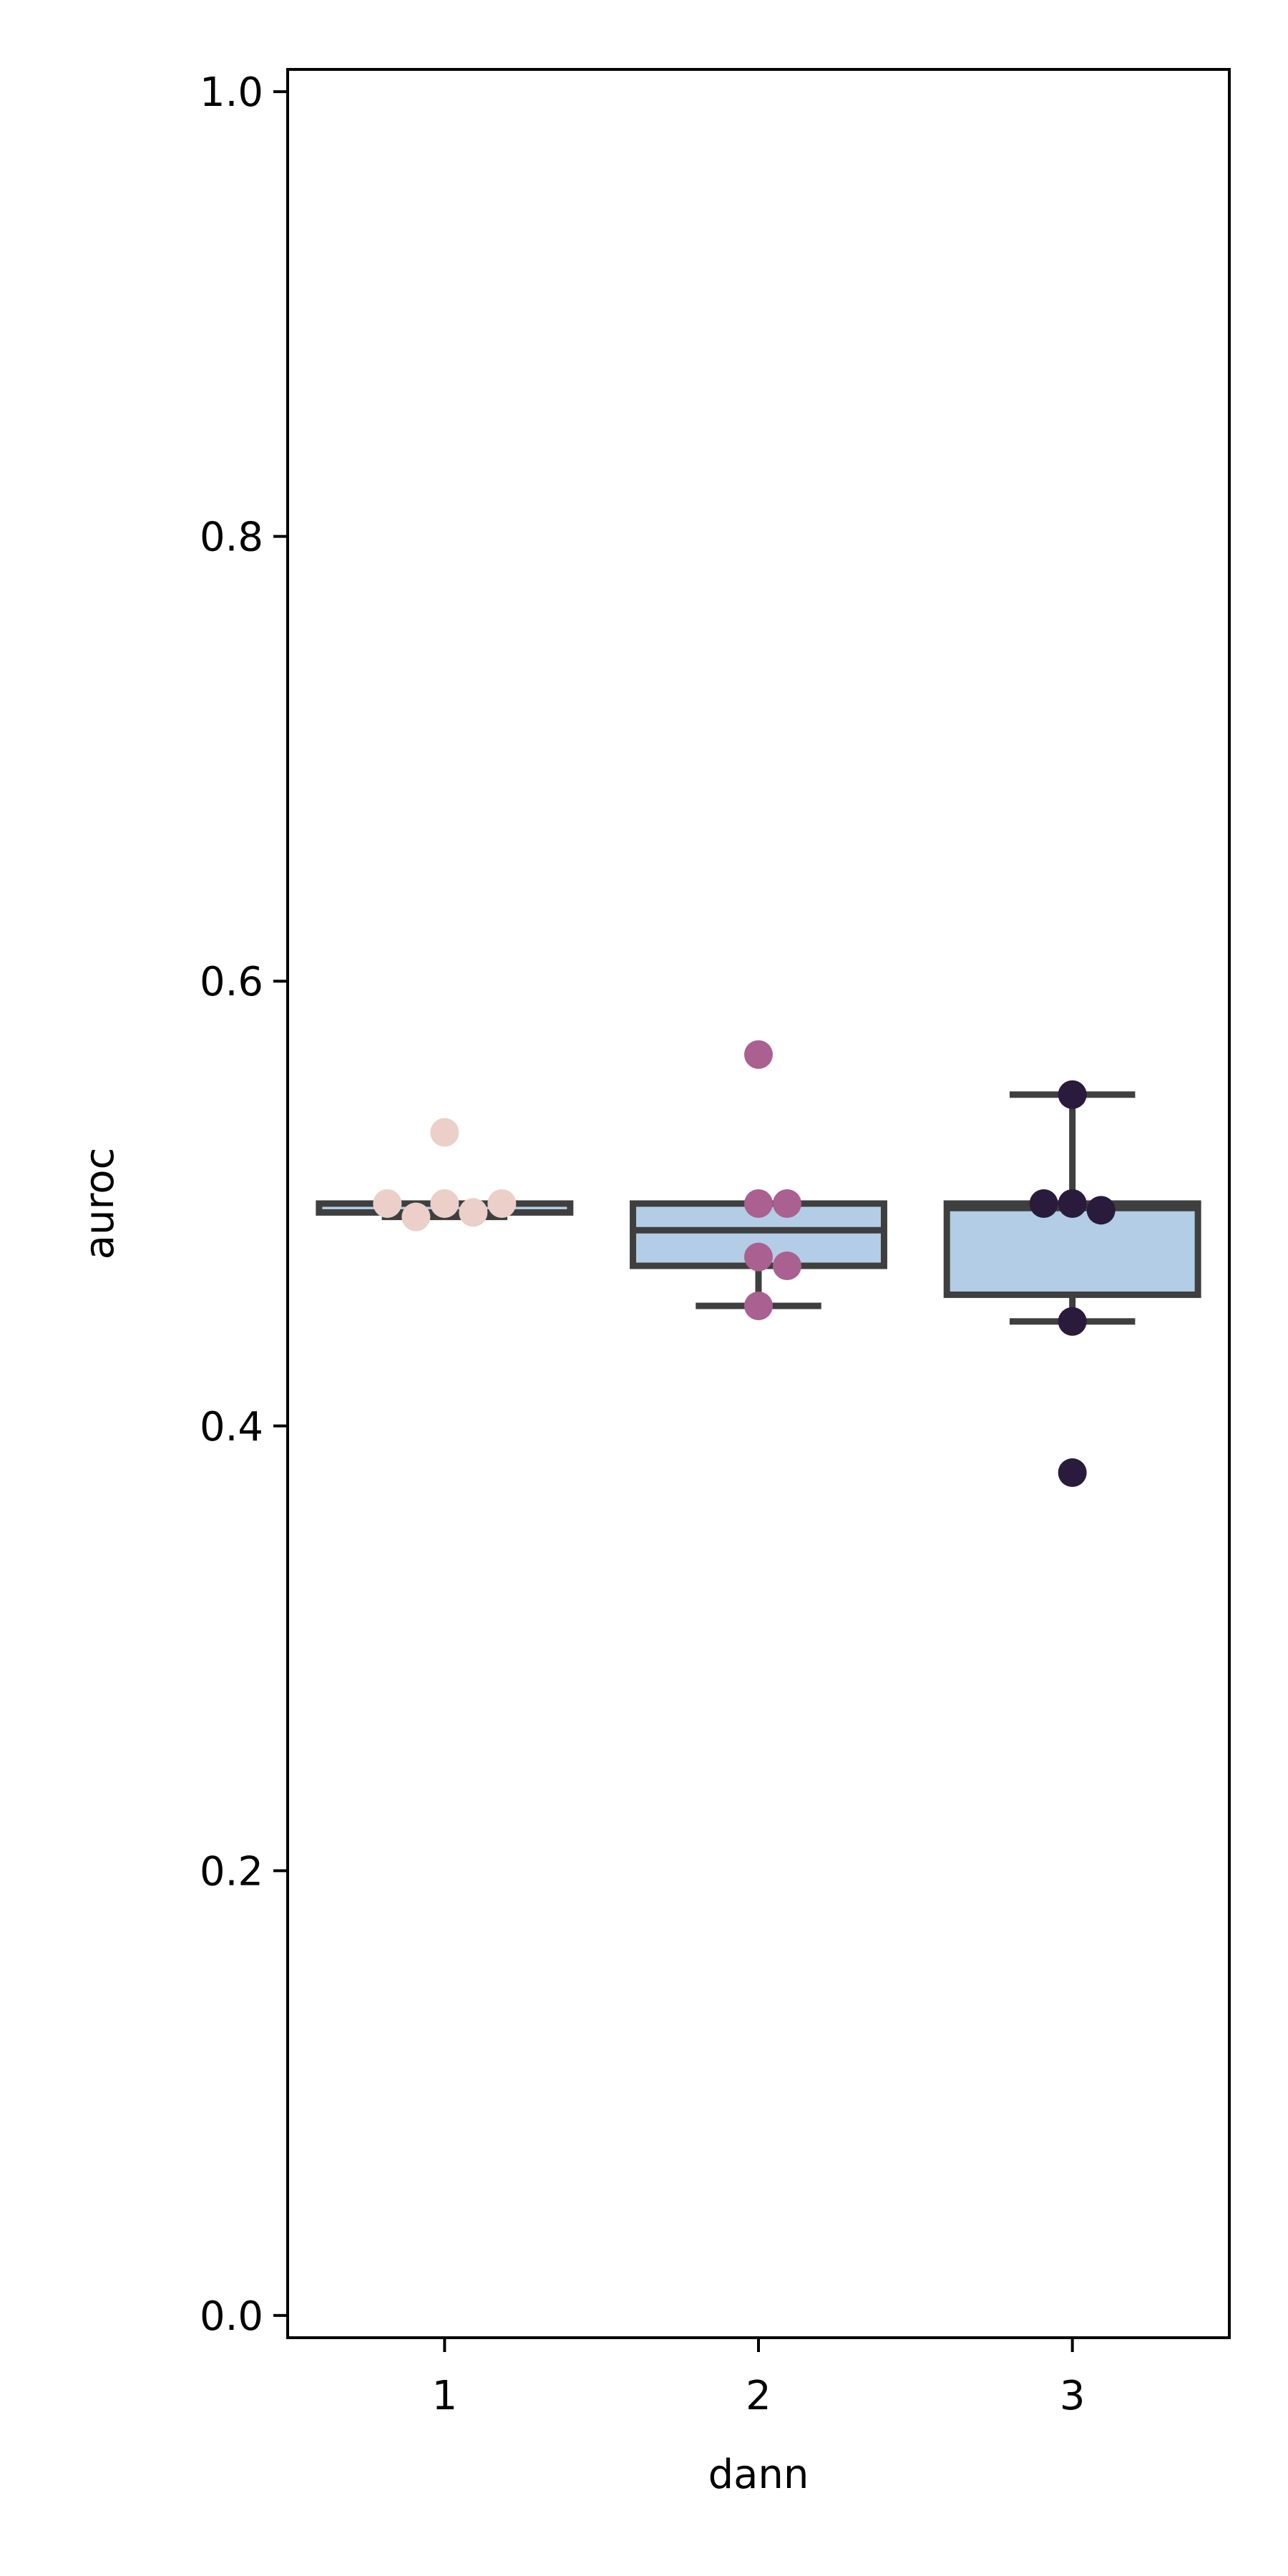 The height and width of the screenshot is (2576, 1288). Describe the element at coordinates (231, 2316) in the screenshot. I see `y-tick-label: 0.0` at that location.